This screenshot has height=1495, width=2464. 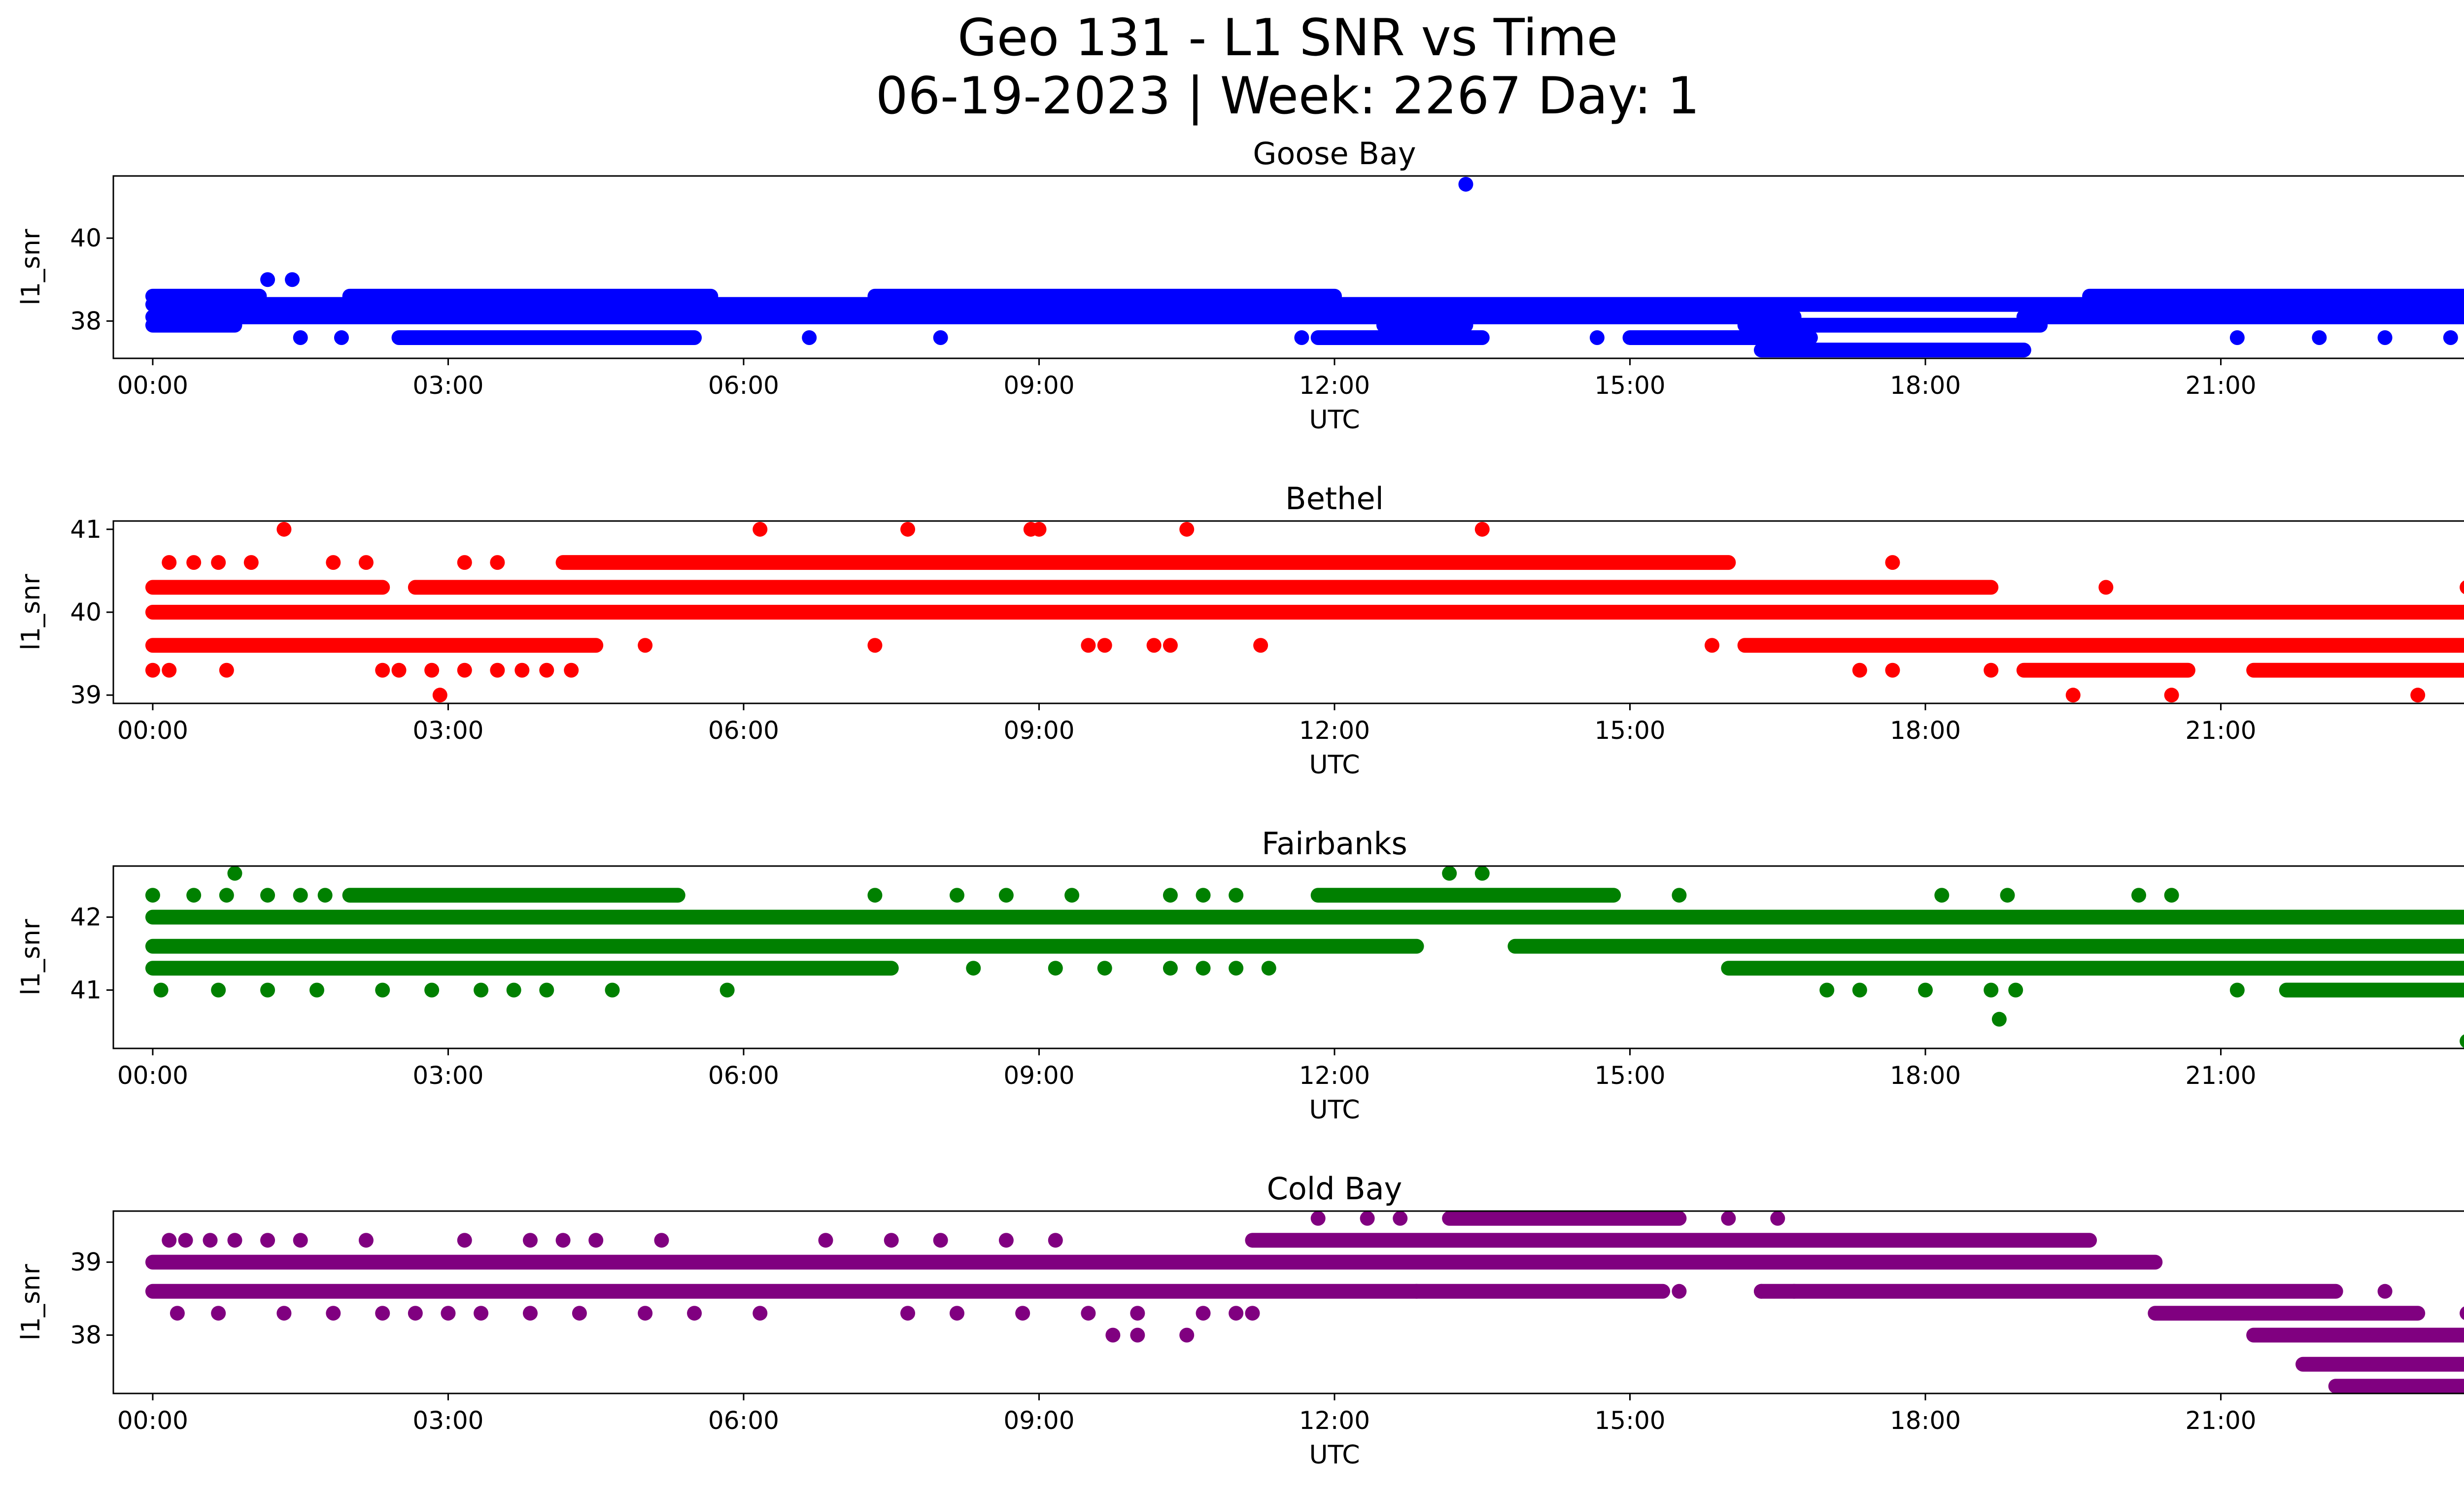 I want to click on x-tick-label: 21:00, so click(x=2221, y=1420).